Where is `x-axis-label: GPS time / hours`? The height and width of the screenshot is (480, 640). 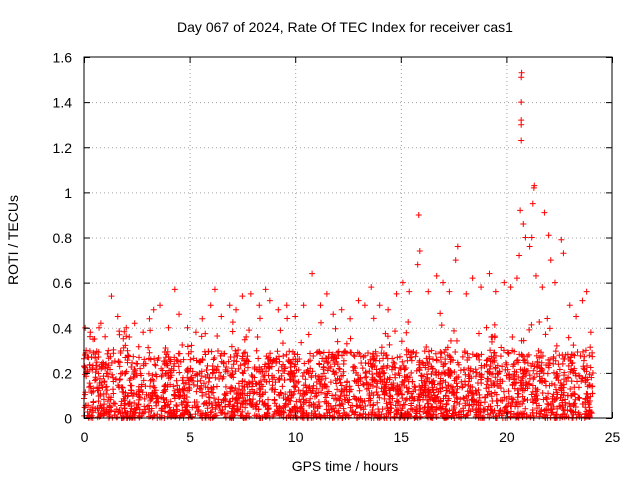
x-axis-label: GPS time / hours is located at coordinates (345, 466).